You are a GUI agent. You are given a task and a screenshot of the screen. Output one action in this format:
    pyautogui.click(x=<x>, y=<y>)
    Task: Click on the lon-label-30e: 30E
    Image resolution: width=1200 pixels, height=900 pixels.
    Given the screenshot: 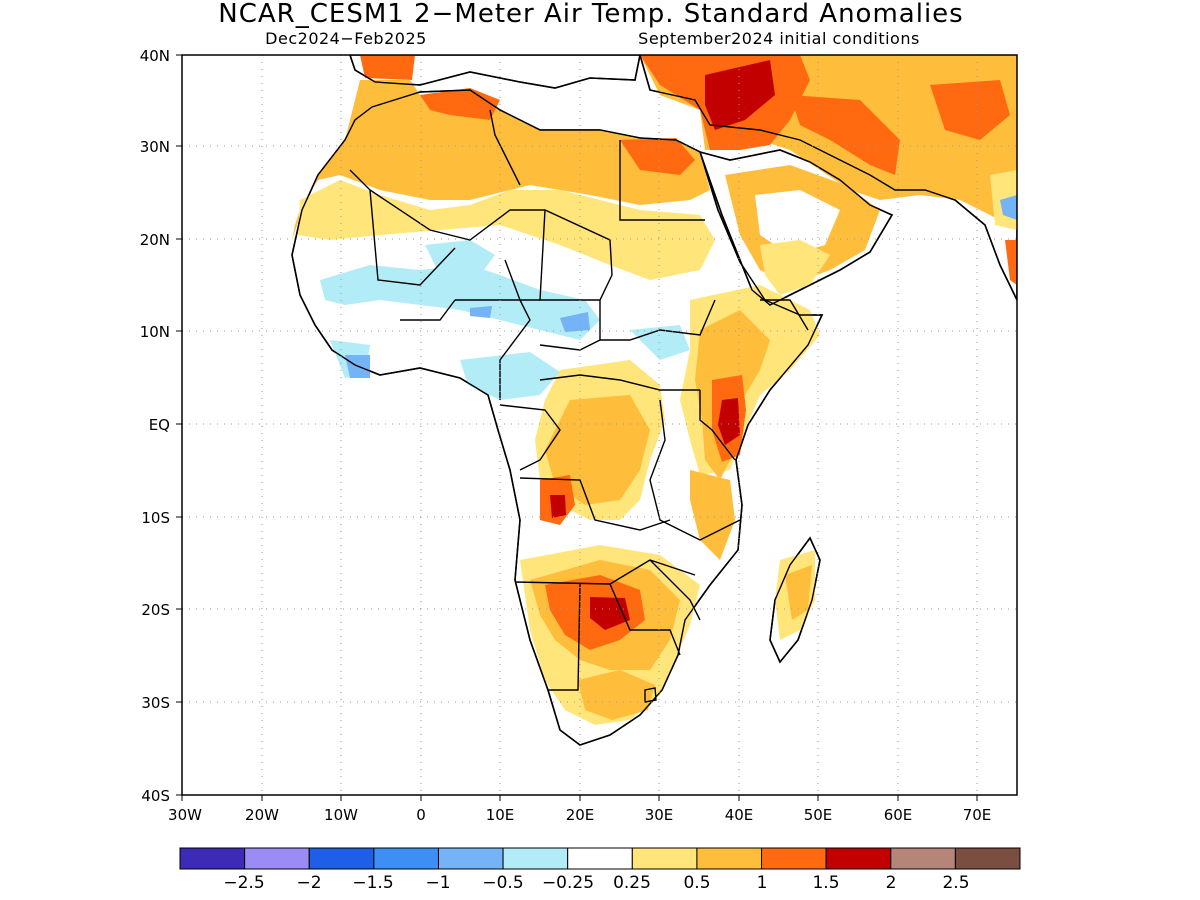 What is the action you would take?
    pyautogui.click(x=659, y=815)
    